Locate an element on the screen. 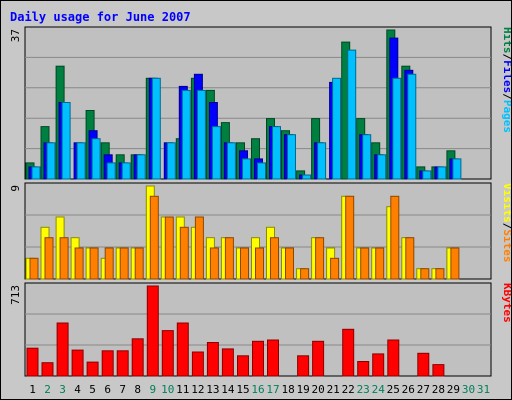 This screenshot has width=512, height=400. legend-kbytes: KBytes is located at coordinates (506, 303).